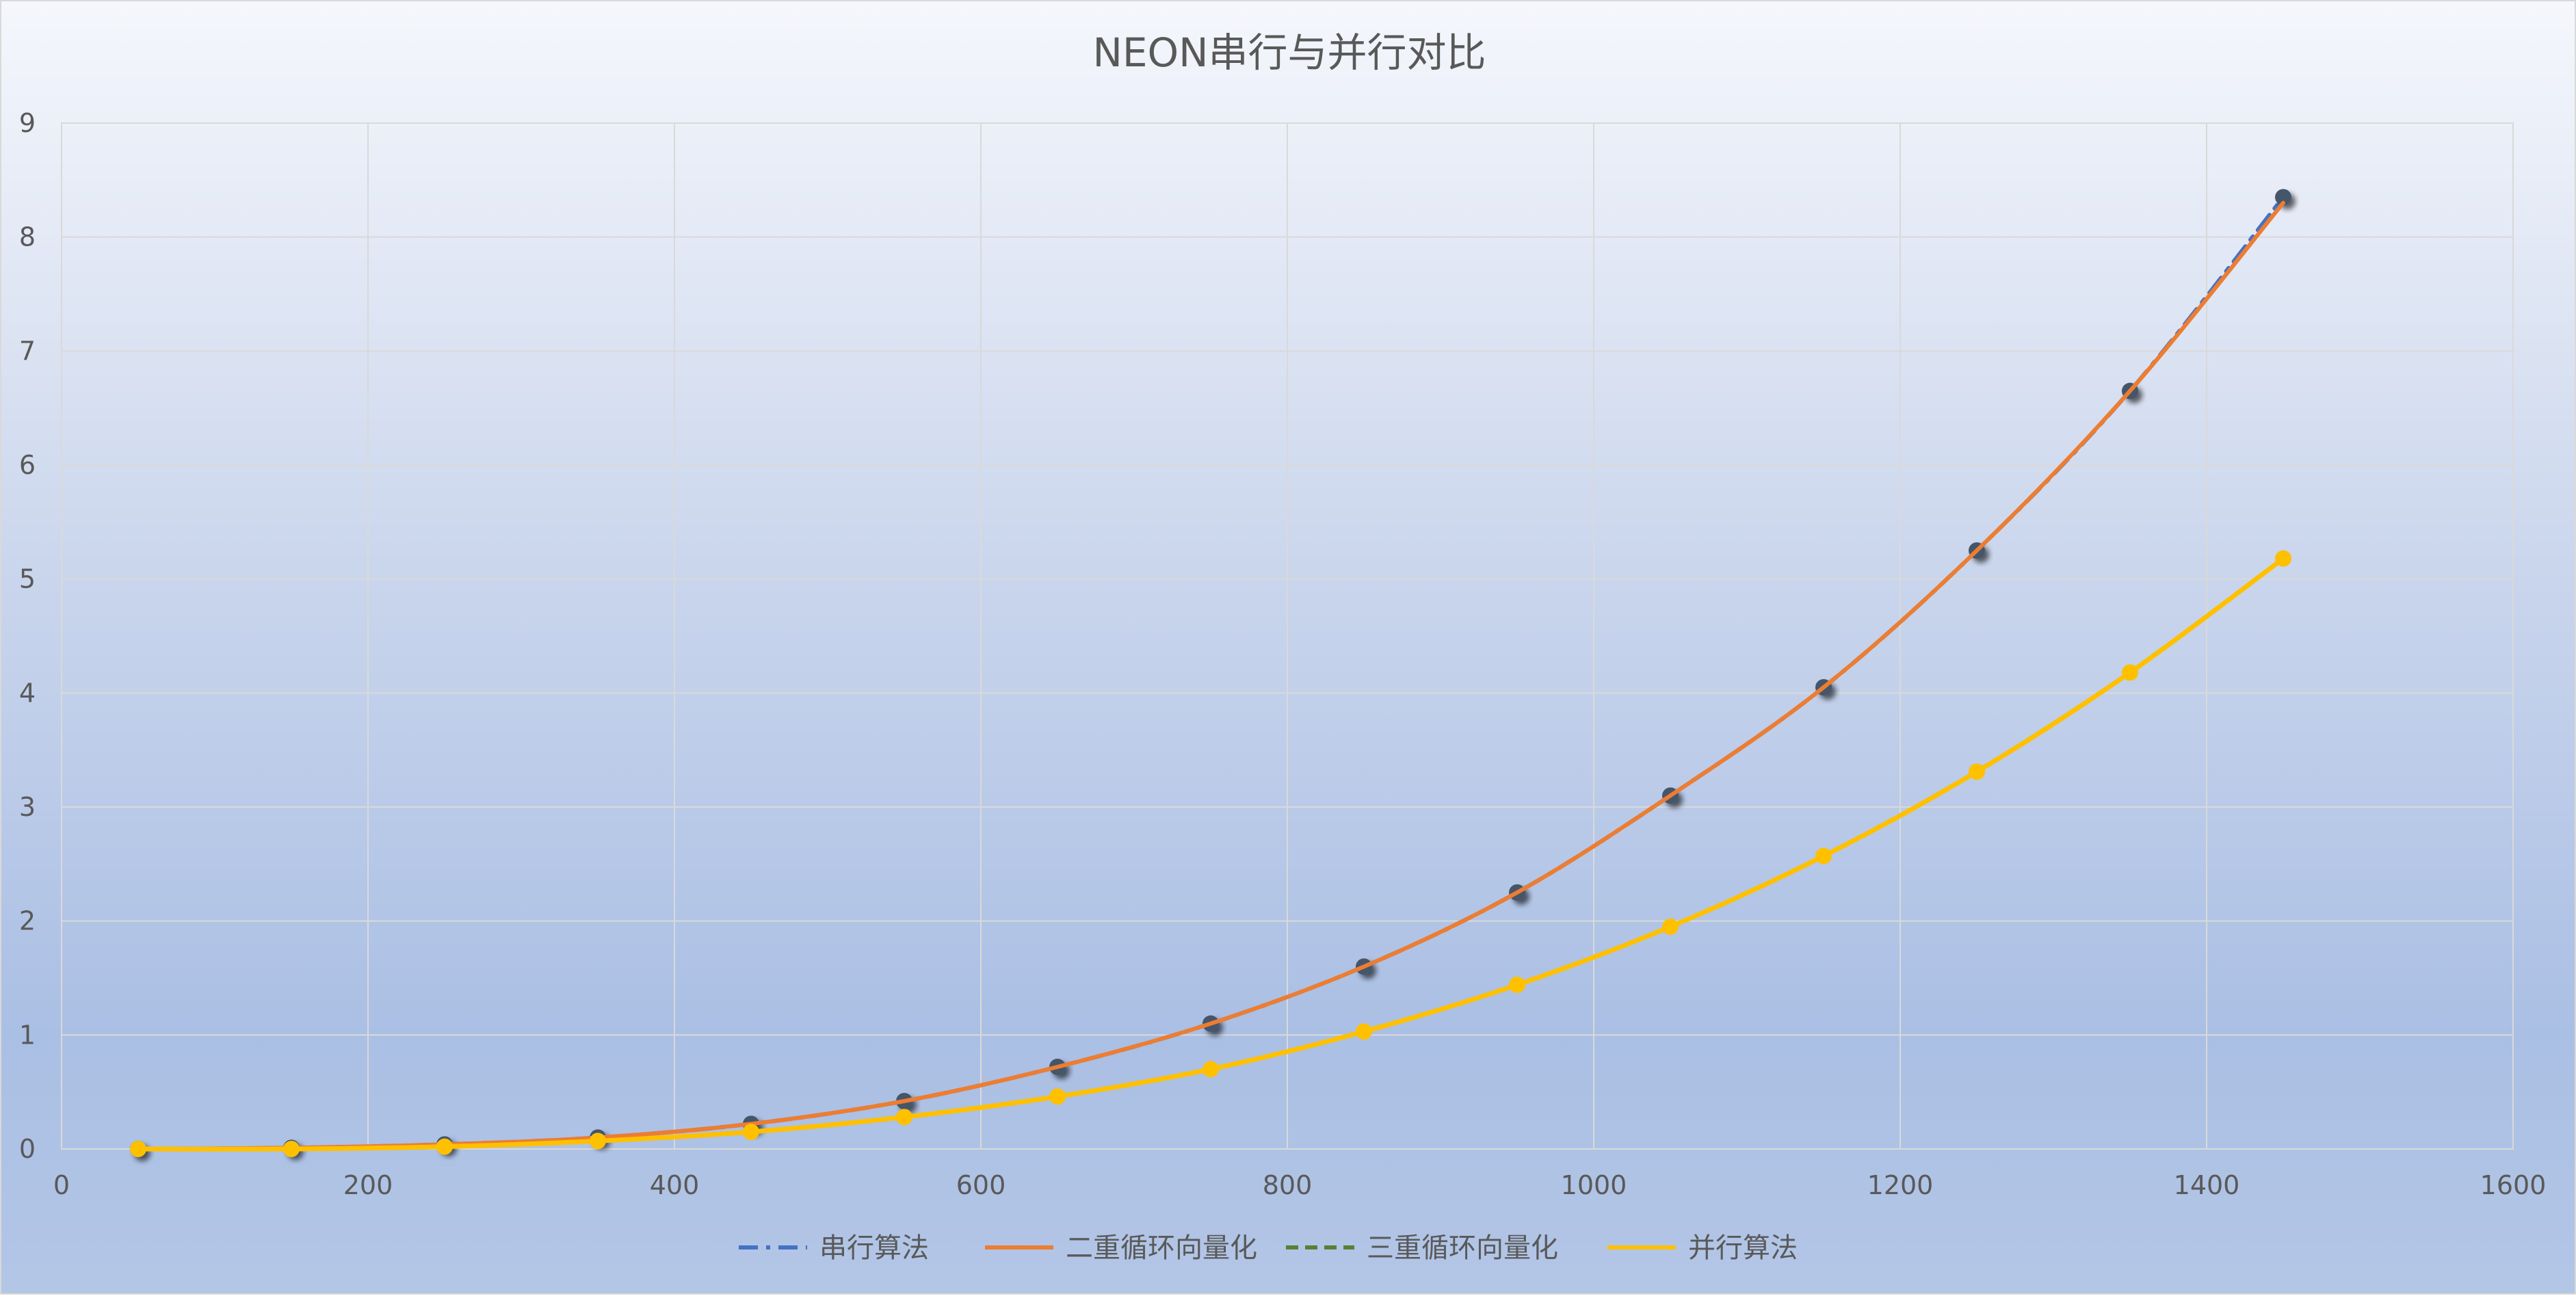 The image size is (2576, 1296). Describe the element at coordinates (981, 1185) in the screenshot. I see `x-tick-label: 600` at that location.